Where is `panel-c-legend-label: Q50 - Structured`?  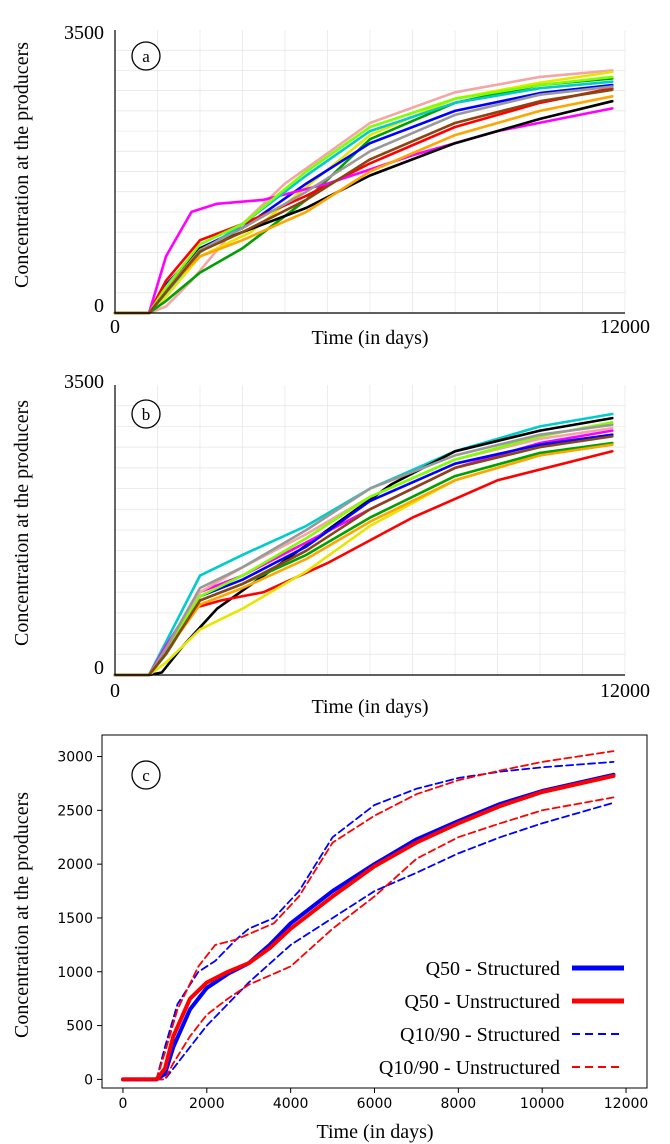 panel-c-legend-label: Q50 - Structured is located at coordinates (493, 969).